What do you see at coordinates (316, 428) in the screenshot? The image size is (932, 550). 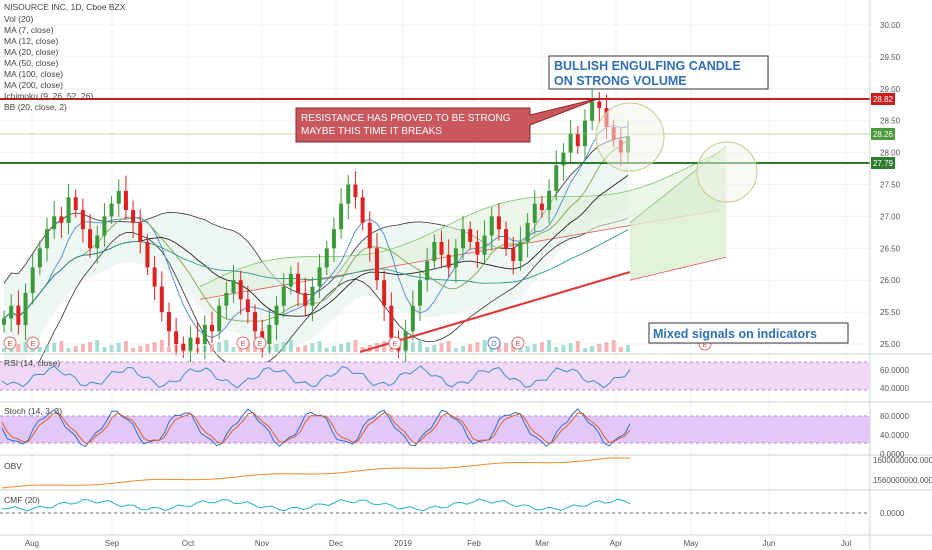 I see `stoch-d-line` at bounding box center [316, 428].